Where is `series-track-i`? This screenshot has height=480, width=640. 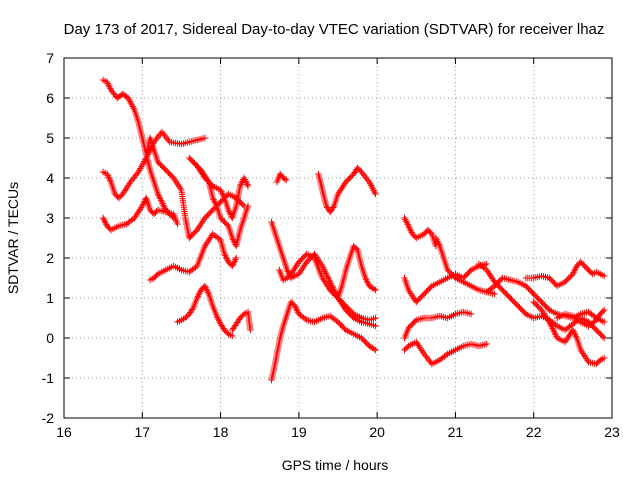 series-track-i is located at coordinates (241, 321).